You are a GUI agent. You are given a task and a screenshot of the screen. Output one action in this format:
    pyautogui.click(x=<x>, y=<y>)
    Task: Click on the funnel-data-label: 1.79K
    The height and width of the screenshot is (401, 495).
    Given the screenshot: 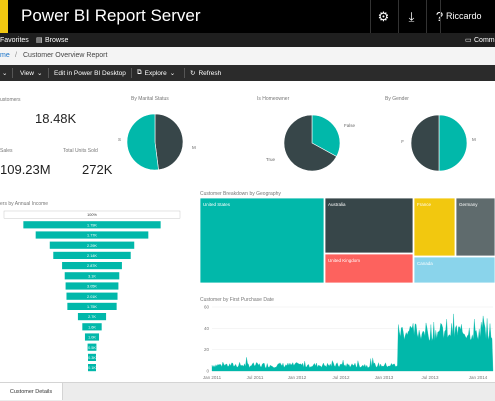 What is the action you would take?
    pyautogui.click(x=92, y=225)
    